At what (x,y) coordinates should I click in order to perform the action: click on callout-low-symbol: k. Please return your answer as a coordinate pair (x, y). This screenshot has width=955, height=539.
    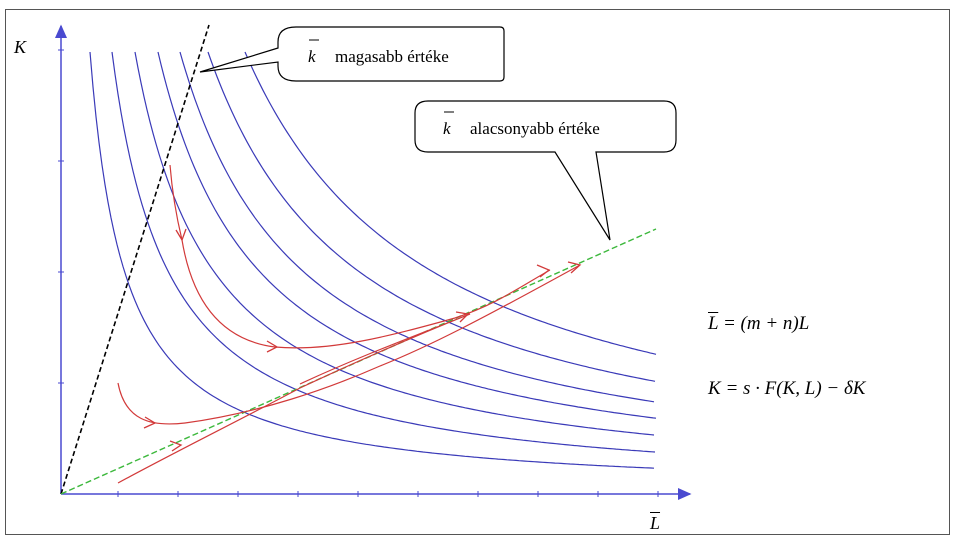
    Looking at the image, I should click on (447, 128).